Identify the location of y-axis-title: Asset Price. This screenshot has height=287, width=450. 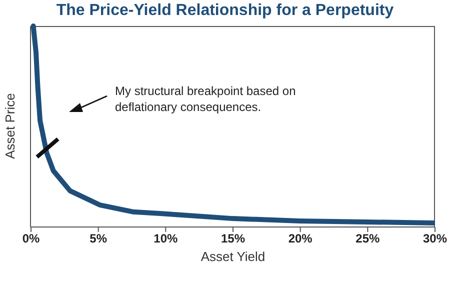
(10, 126).